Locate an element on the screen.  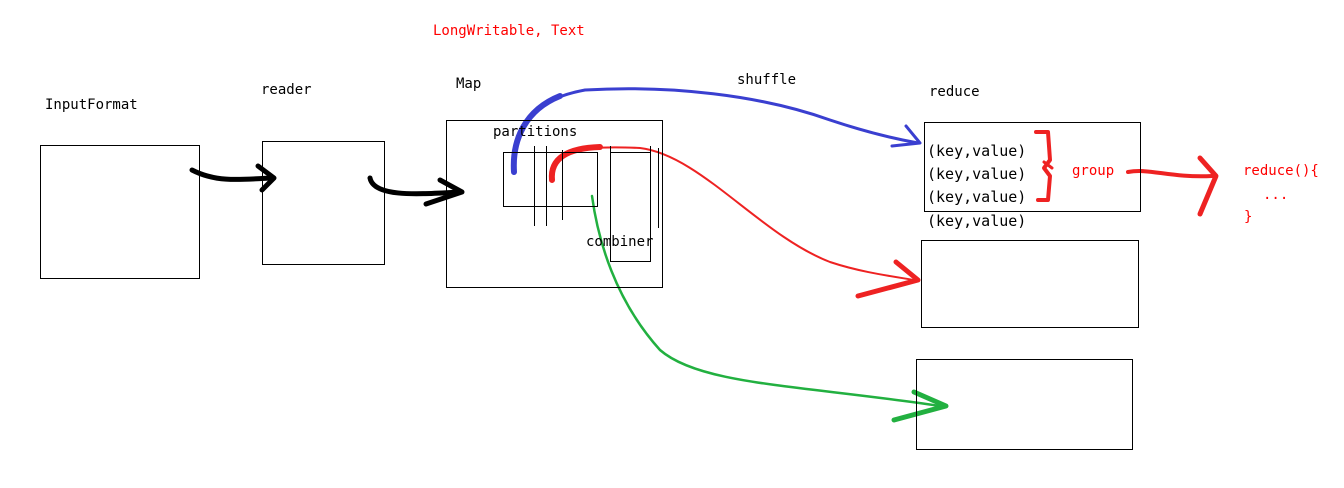
map-box is located at coordinates (554, 204).